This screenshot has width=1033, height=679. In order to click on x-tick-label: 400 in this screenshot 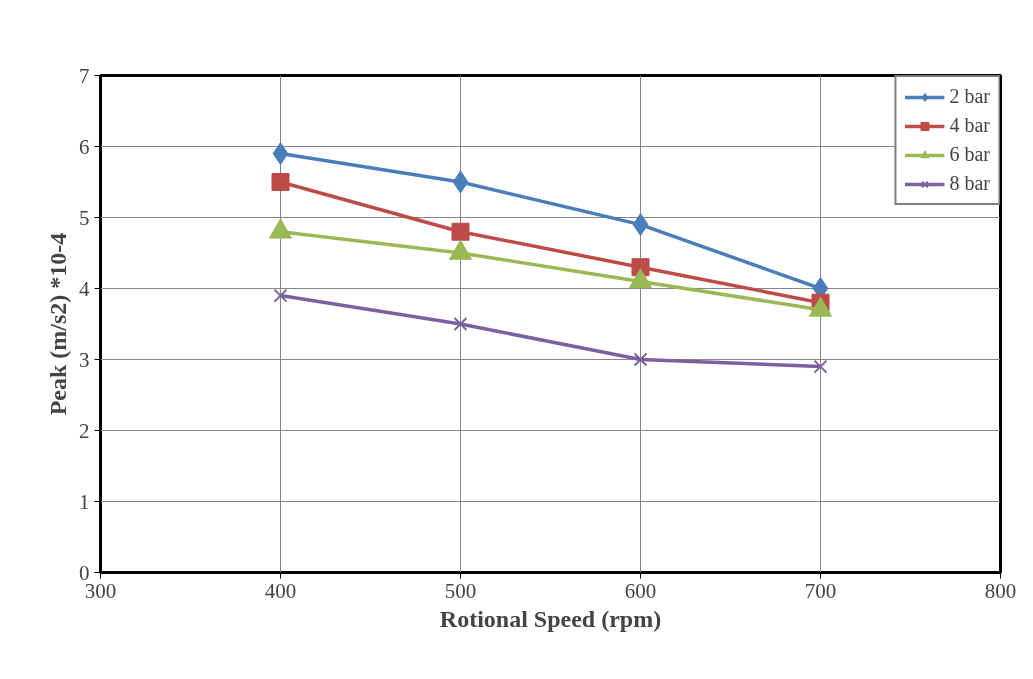, I will do `click(280, 590)`.